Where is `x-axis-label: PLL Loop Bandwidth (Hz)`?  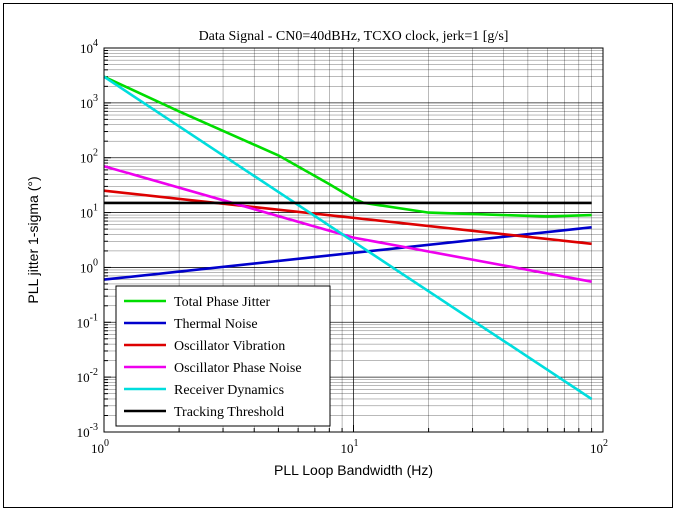 x-axis-label: PLL Loop Bandwidth (Hz) is located at coordinates (353, 470).